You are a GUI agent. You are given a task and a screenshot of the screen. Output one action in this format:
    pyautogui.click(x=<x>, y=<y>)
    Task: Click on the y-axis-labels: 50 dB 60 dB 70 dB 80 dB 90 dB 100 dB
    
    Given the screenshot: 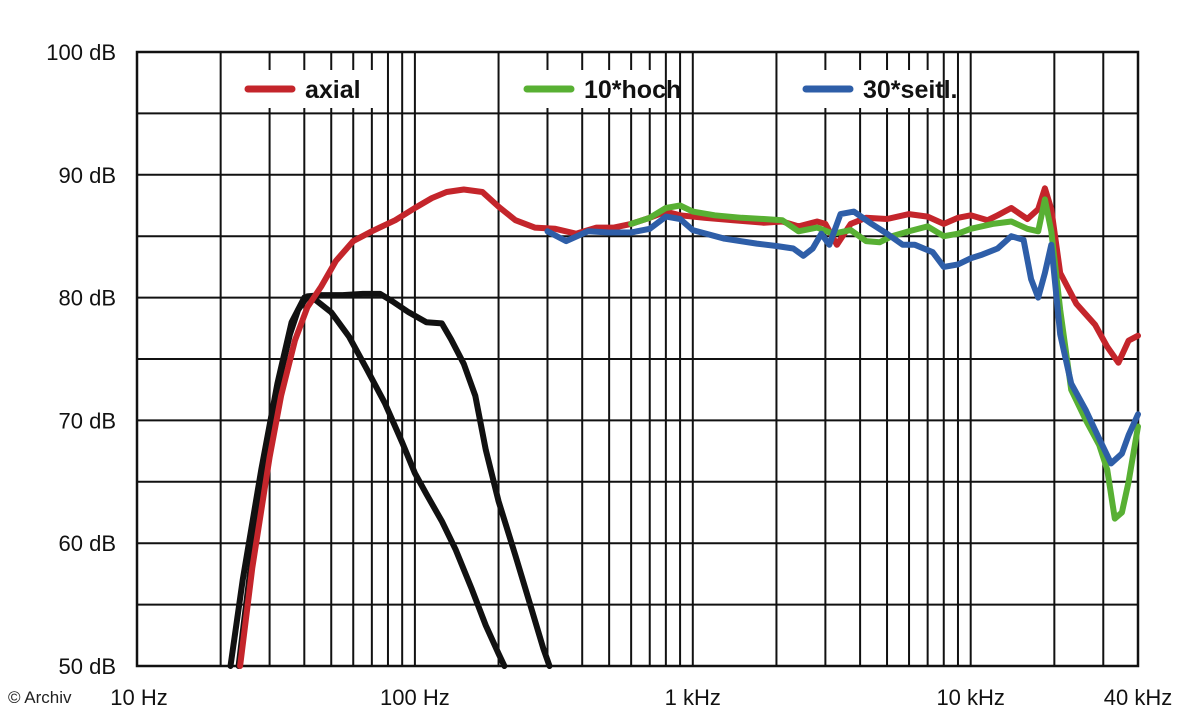 What is the action you would take?
    pyautogui.click(x=81, y=359)
    